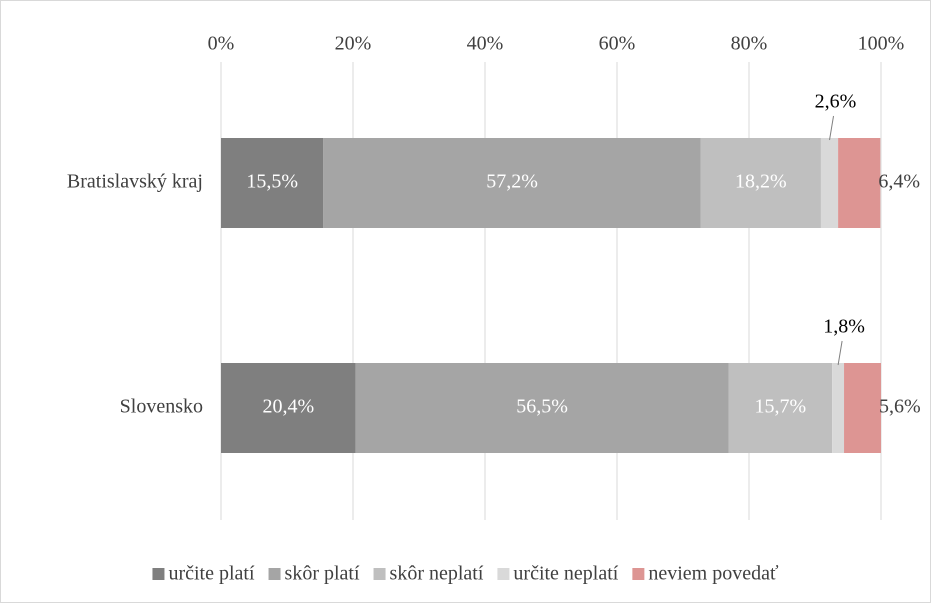 The image size is (931, 603). I want to click on value-label: 15,5%, so click(272, 182).